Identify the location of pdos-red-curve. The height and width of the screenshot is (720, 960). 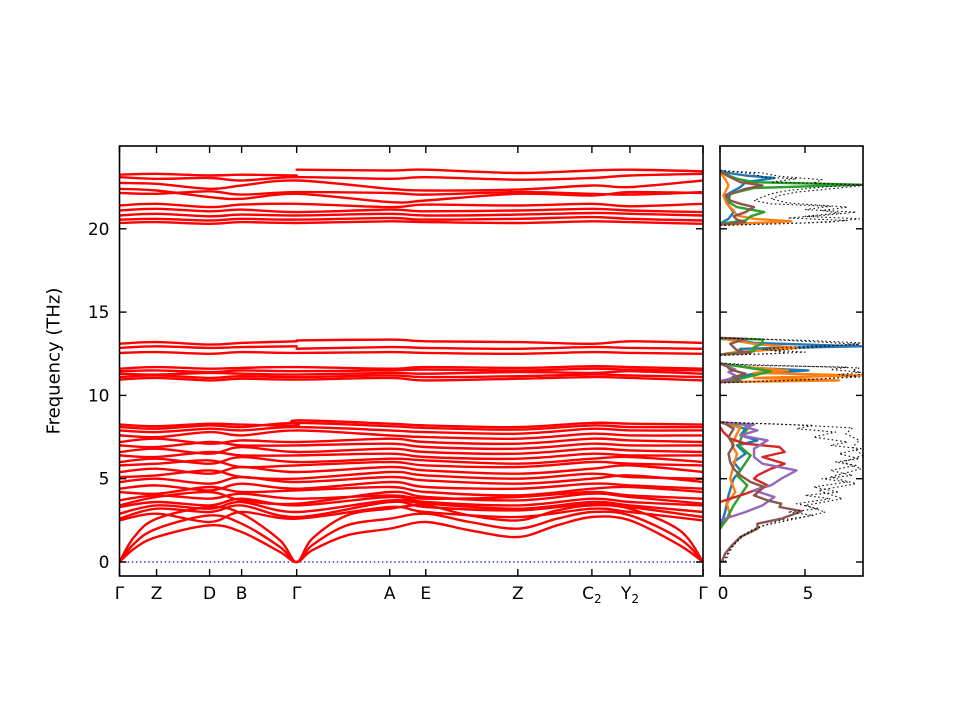
(753, 465).